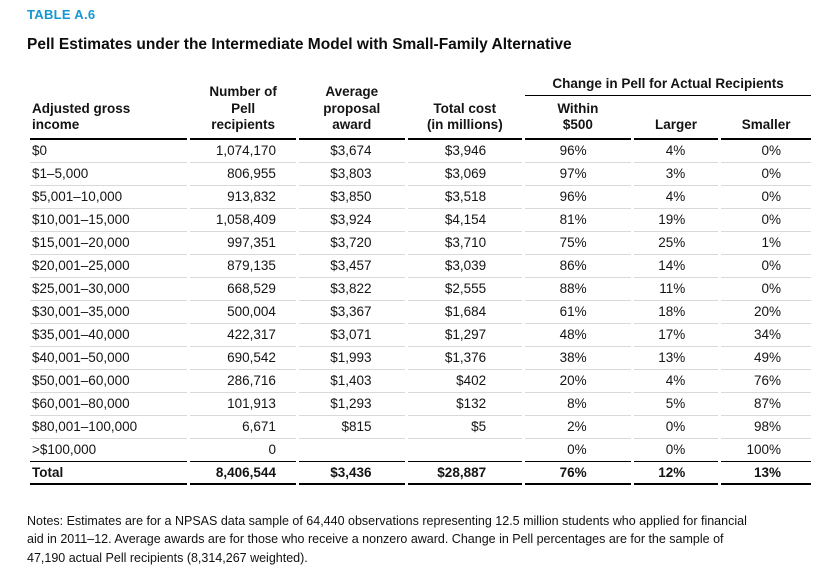 The width and height of the screenshot is (832, 587). I want to click on table-cell: 8,406,544, so click(243, 473).